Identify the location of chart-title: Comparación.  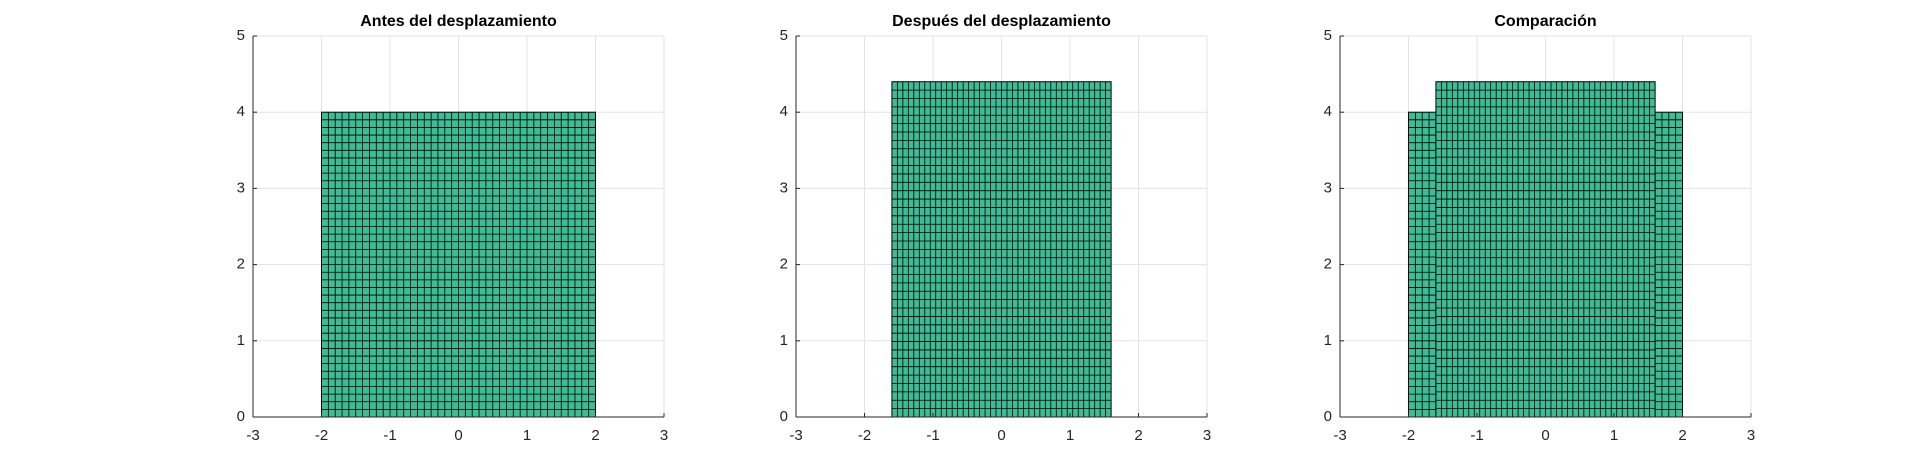
(1545, 21).